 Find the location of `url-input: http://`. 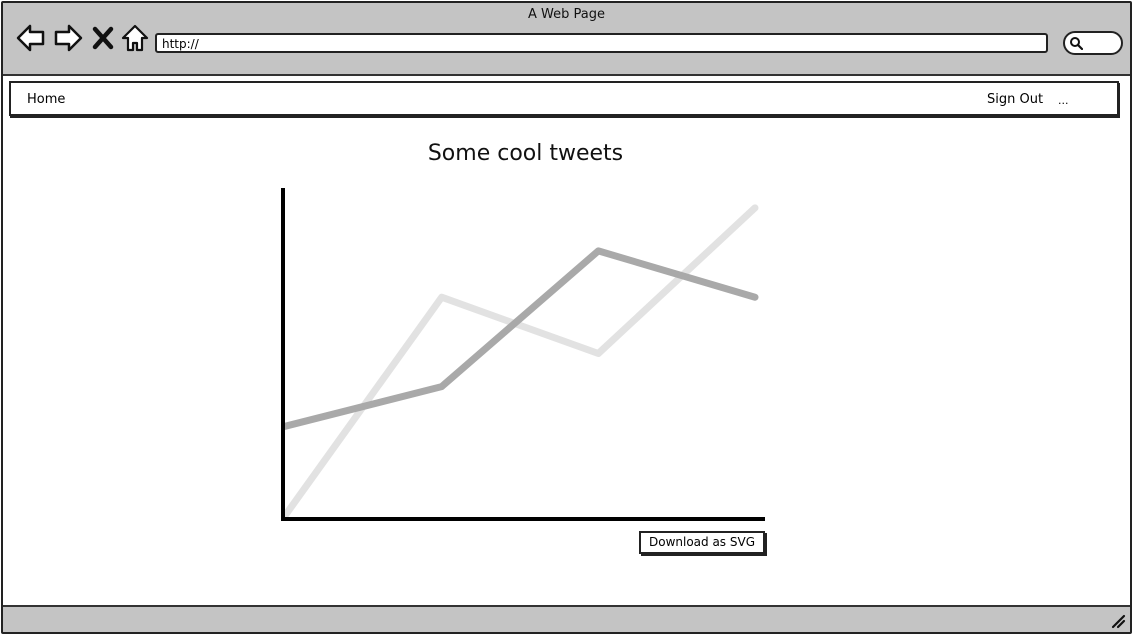

url-input: http:// is located at coordinates (601, 43).